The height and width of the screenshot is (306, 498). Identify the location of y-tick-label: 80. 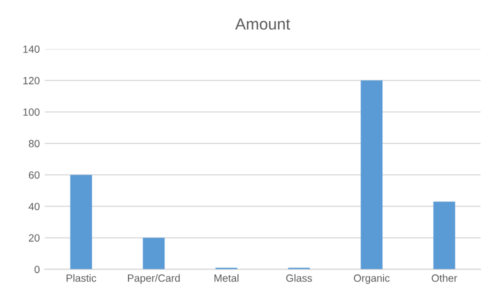
(34, 144).